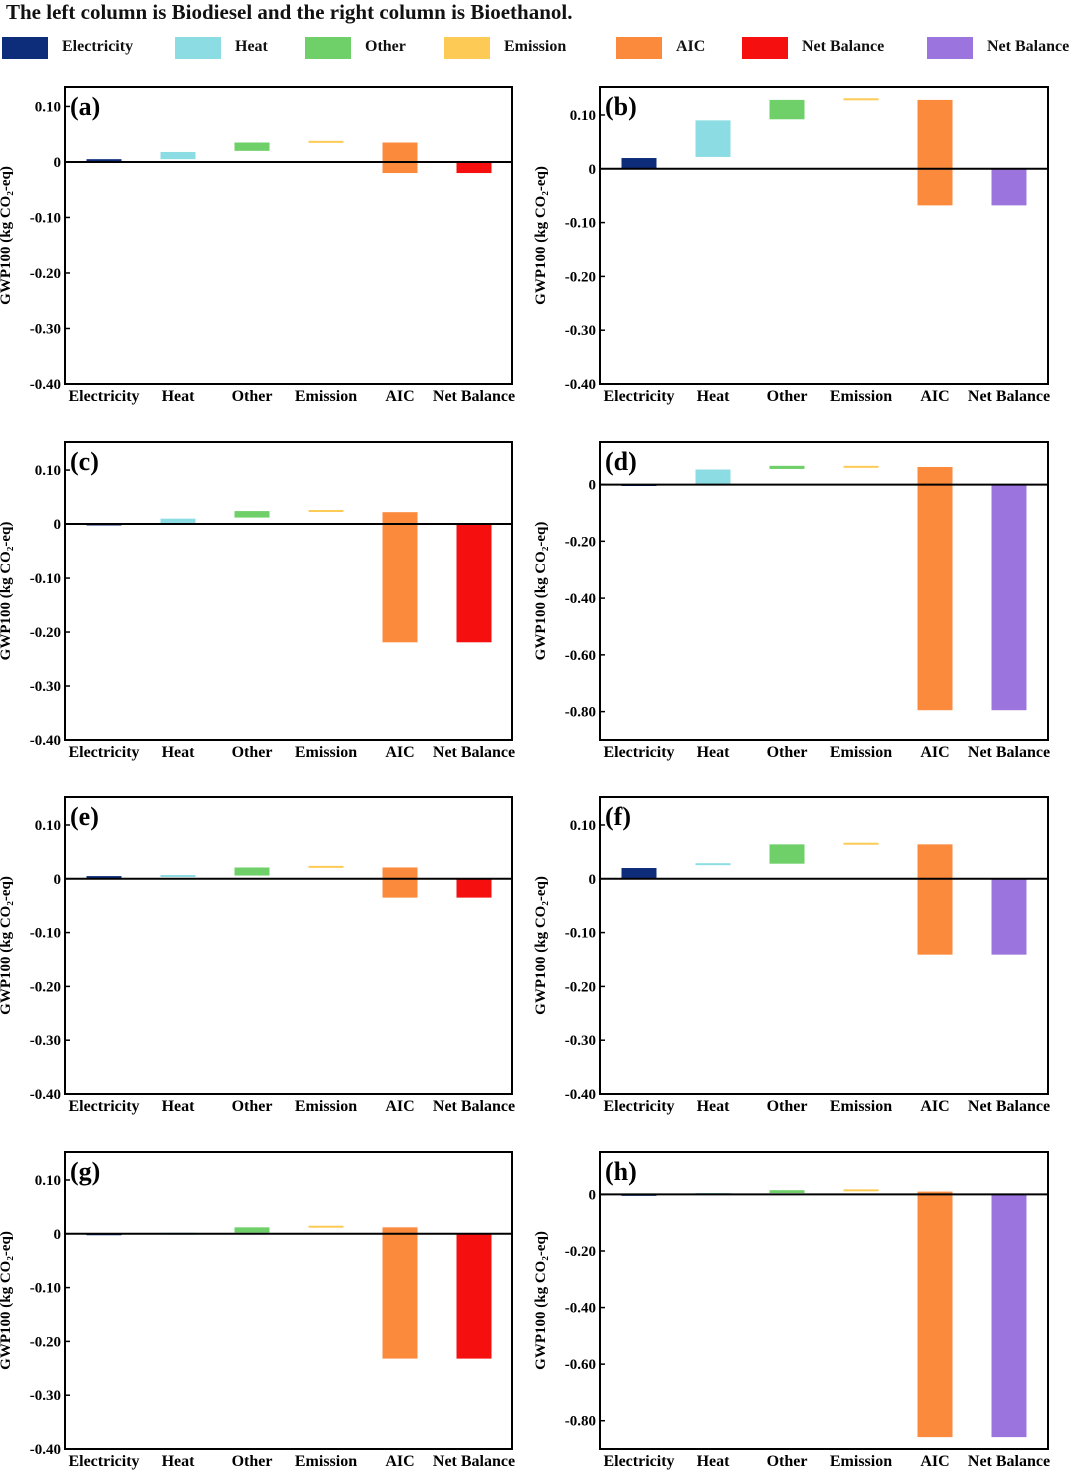  Describe the element at coordinates (251, 46) in the screenshot. I see `legend-label-heat: Heat` at that location.